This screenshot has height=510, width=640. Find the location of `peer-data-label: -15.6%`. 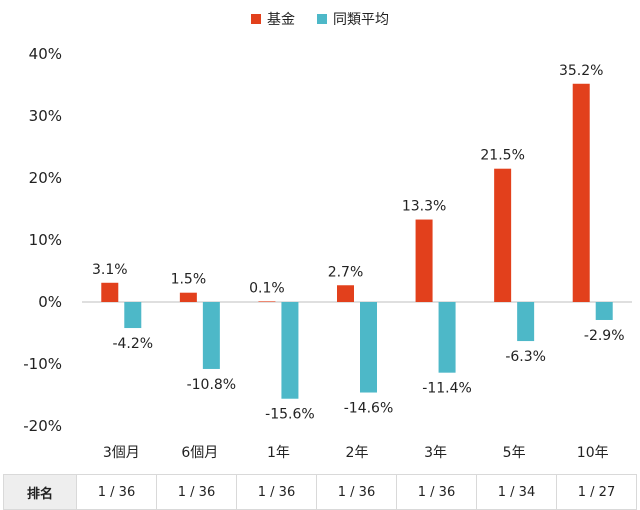

peer-data-label: -15.6% is located at coordinates (290, 415).